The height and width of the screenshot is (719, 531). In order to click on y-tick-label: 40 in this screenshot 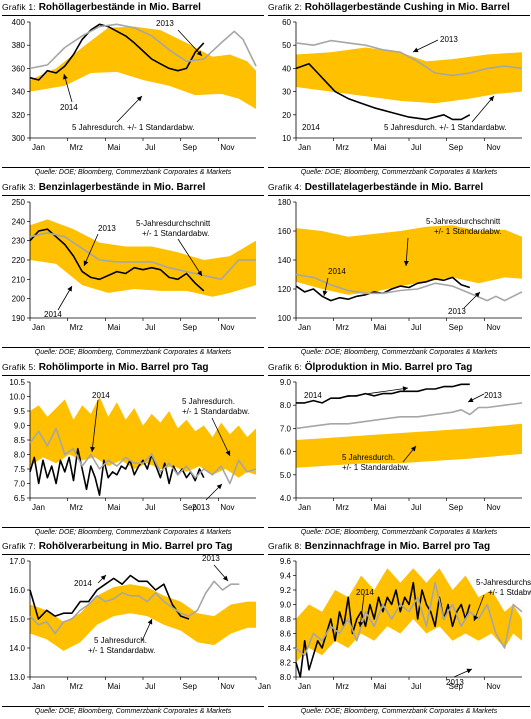, I will do `click(286, 68)`.